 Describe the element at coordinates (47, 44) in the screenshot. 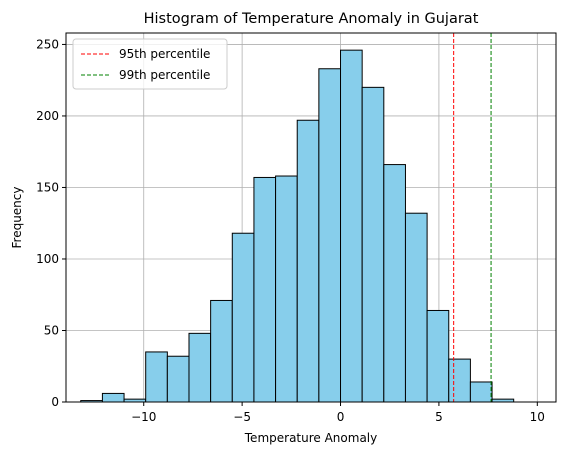

I see `y-tick-label: 250` at that location.